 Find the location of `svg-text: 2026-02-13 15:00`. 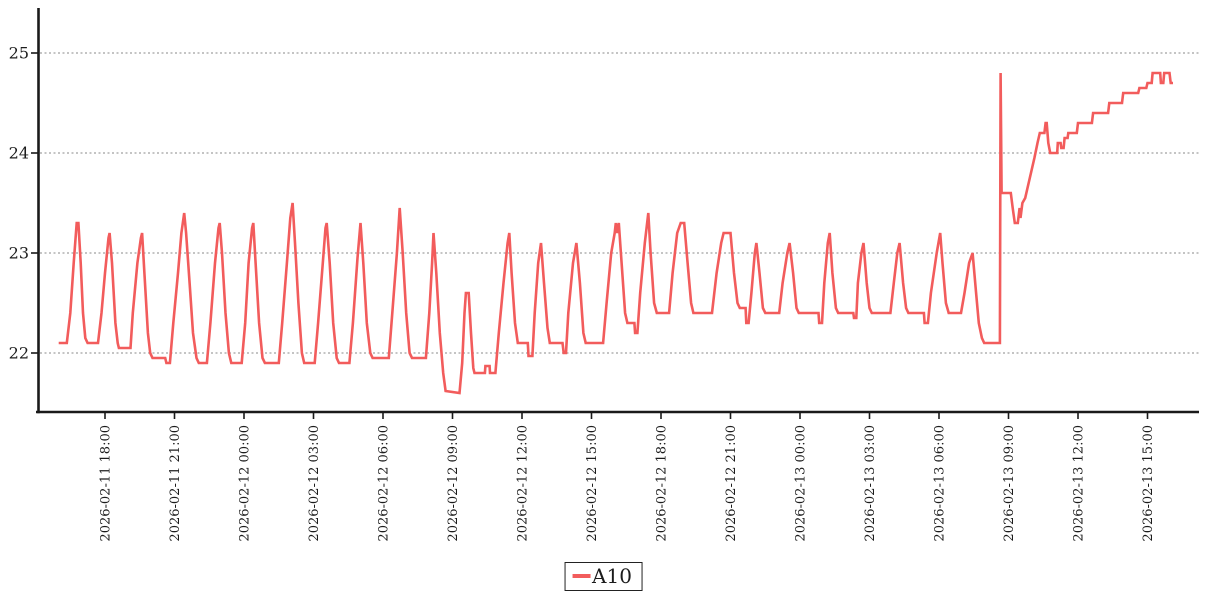

svg-text: 2026-02-13 15:00 is located at coordinates (1148, 483).